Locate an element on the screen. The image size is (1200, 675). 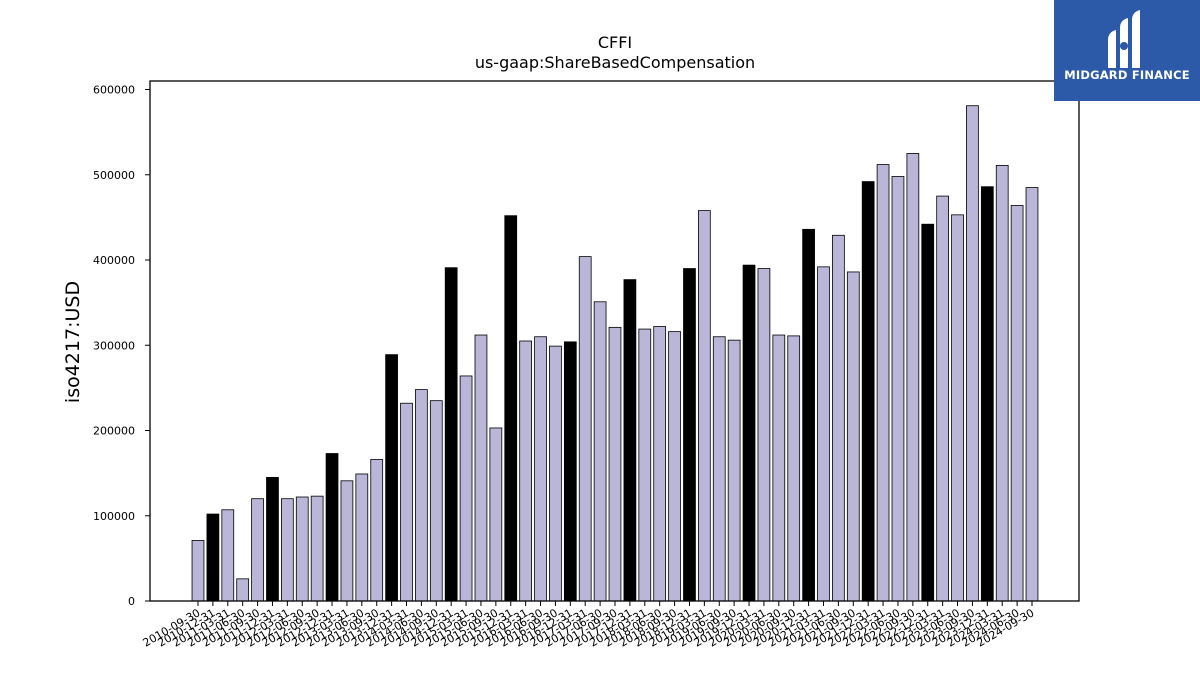
y-axis-label: iso4217:USD is located at coordinates (73, 342).